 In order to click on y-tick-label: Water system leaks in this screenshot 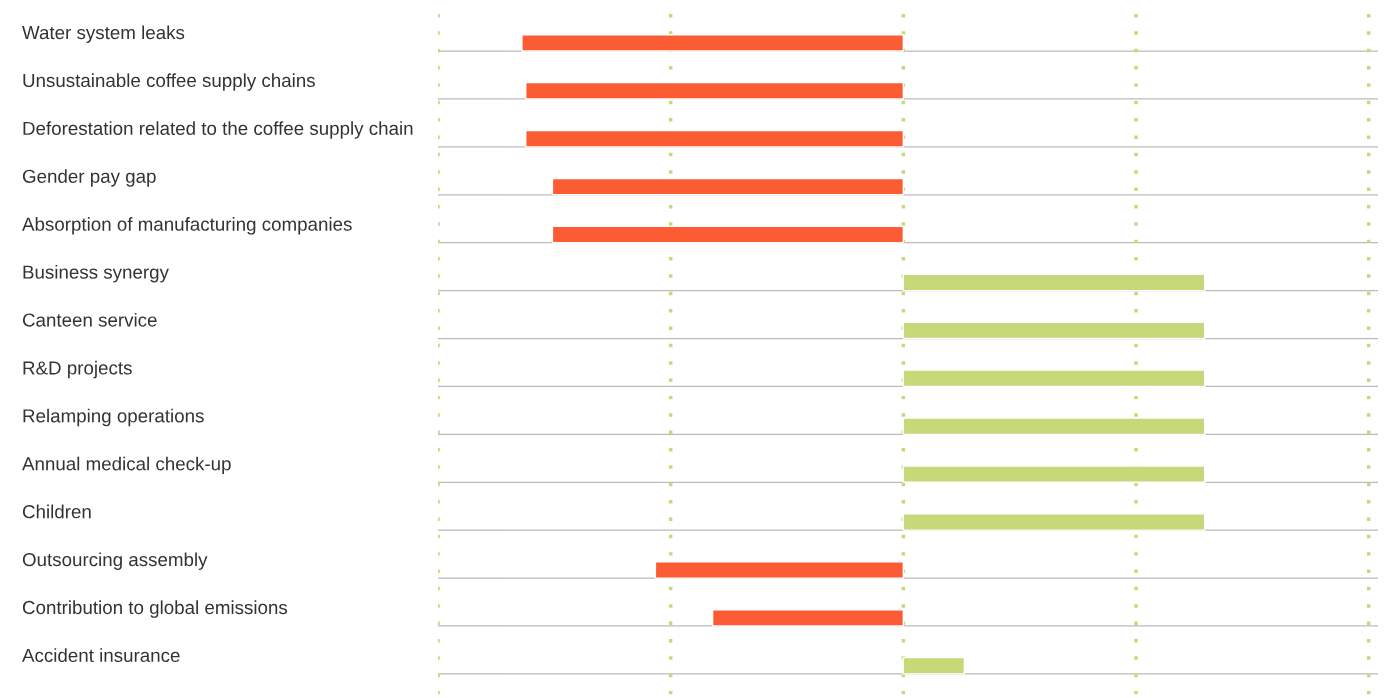, I will do `click(103, 34)`.